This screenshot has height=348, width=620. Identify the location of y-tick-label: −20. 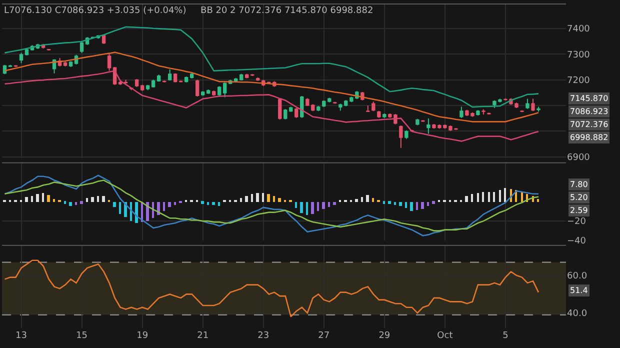
(576, 222).